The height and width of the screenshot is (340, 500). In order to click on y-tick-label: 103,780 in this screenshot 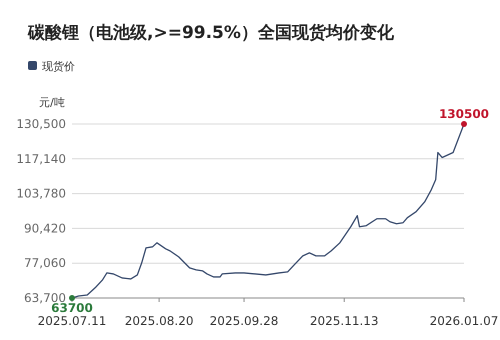, I will do `click(41, 193)`.